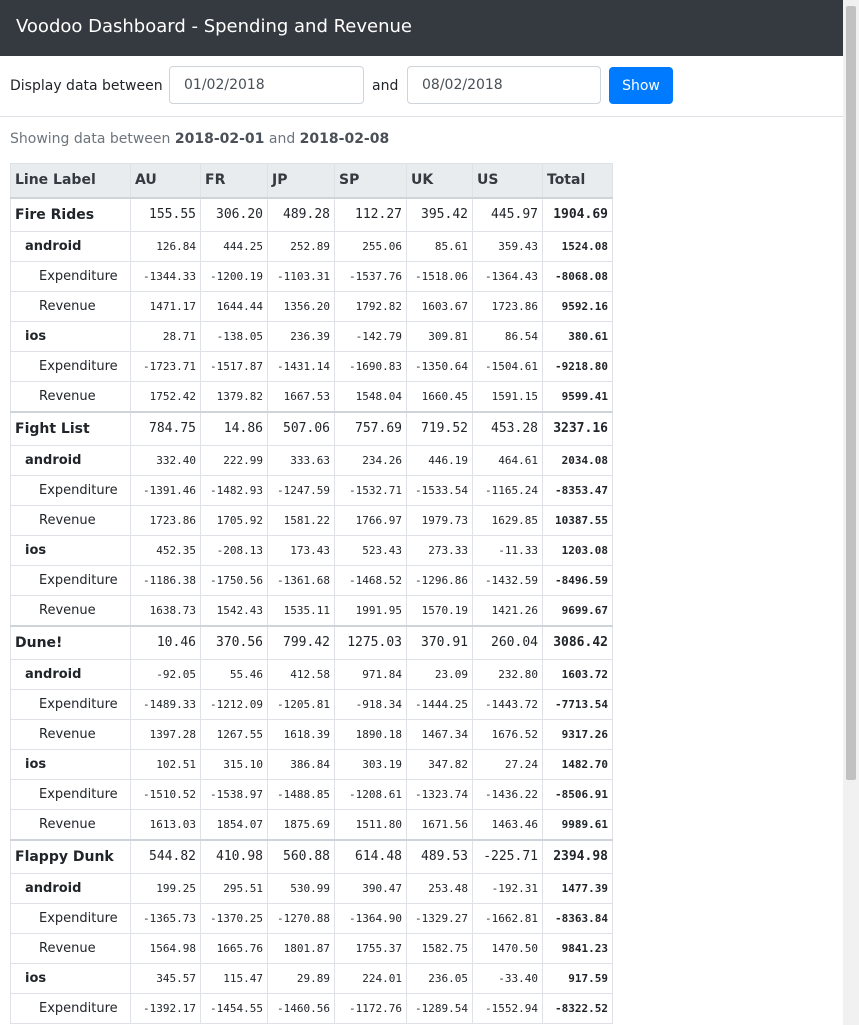 This screenshot has width=859, height=1025. Describe the element at coordinates (301, 734) in the screenshot. I see `value-cell: 1618.39` at that location.